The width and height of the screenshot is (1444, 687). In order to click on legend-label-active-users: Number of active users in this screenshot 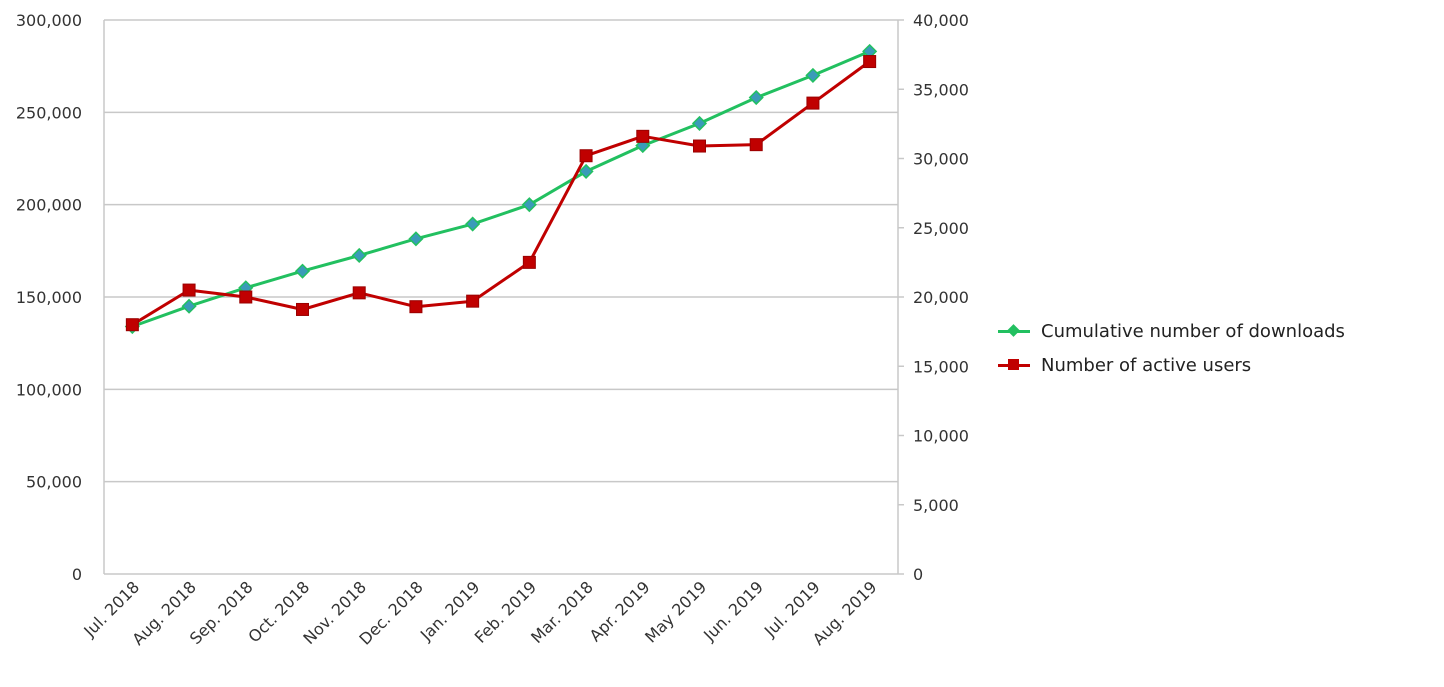, I will do `click(1146, 365)`.